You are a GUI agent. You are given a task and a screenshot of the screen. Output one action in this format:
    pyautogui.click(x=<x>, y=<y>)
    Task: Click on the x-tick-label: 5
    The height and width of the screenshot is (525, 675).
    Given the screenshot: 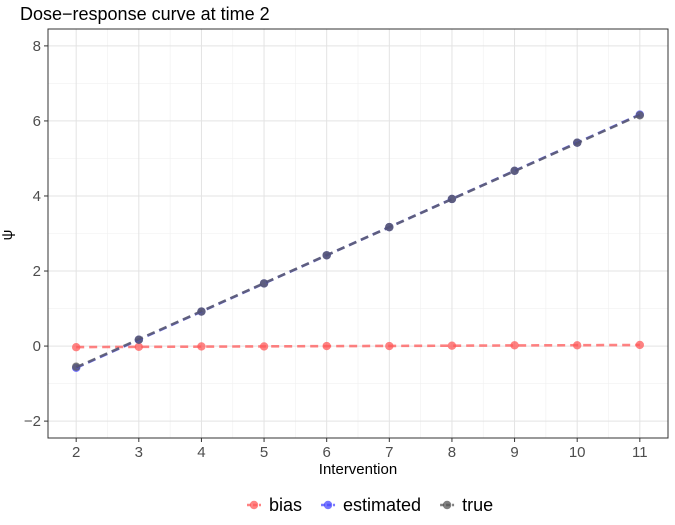 What is the action you would take?
    pyautogui.click(x=264, y=452)
    